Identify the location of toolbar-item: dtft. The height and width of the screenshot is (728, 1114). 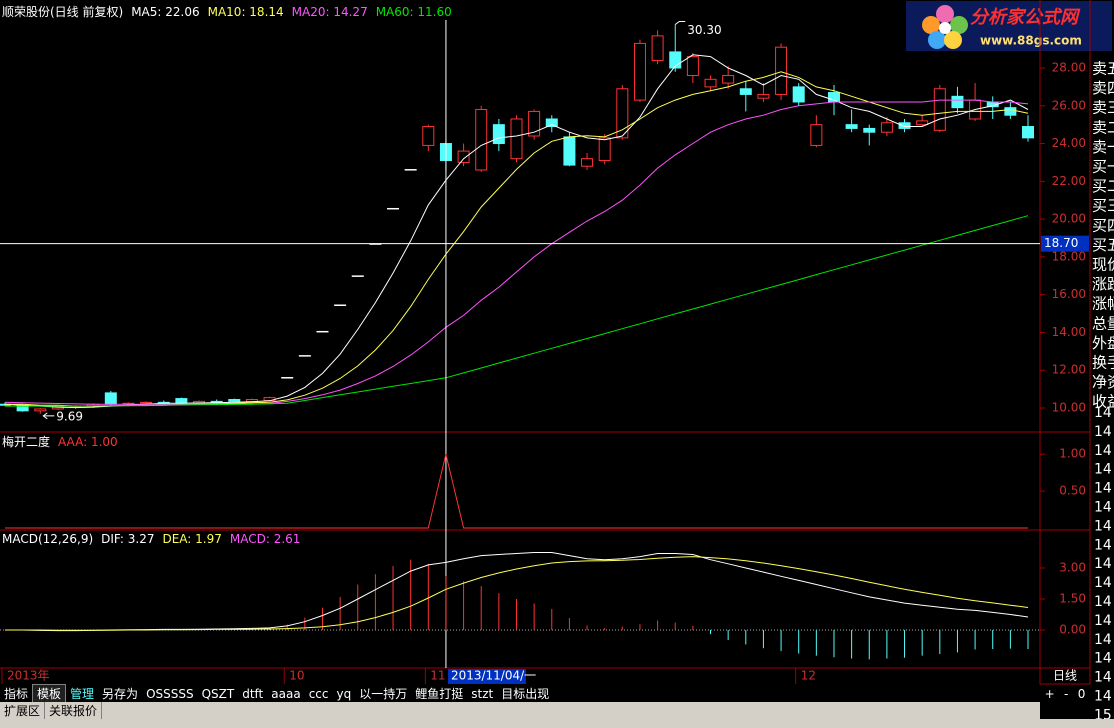
(253, 693).